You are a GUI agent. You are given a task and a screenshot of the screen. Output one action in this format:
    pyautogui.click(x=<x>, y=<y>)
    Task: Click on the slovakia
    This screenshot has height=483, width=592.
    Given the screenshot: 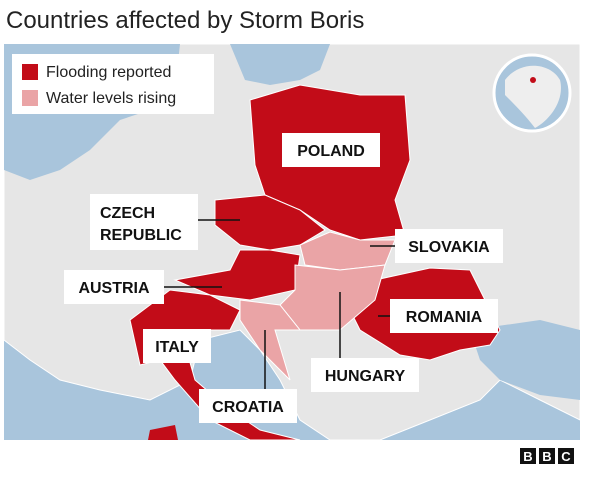 What is the action you would take?
    pyautogui.click(x=347, y=251)
    